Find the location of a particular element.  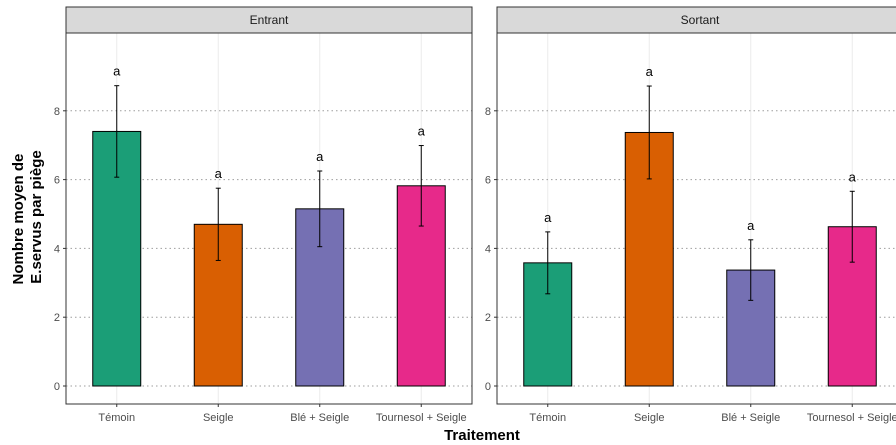

x-axis-title: Traitement is located at coordinates (482, 435).